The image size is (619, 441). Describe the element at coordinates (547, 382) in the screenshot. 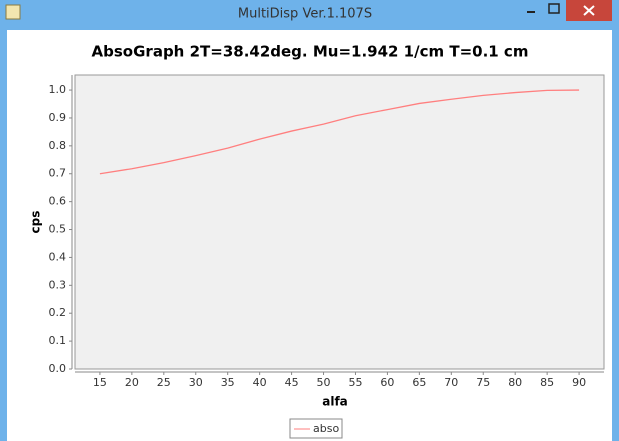

I see `x-tick-label: 85` at that location.